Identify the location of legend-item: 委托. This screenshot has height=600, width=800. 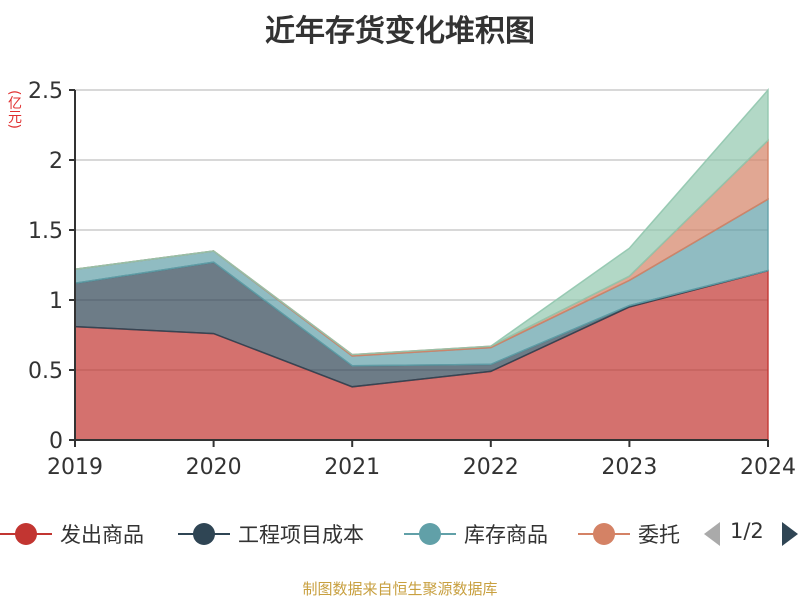
(629, 534).